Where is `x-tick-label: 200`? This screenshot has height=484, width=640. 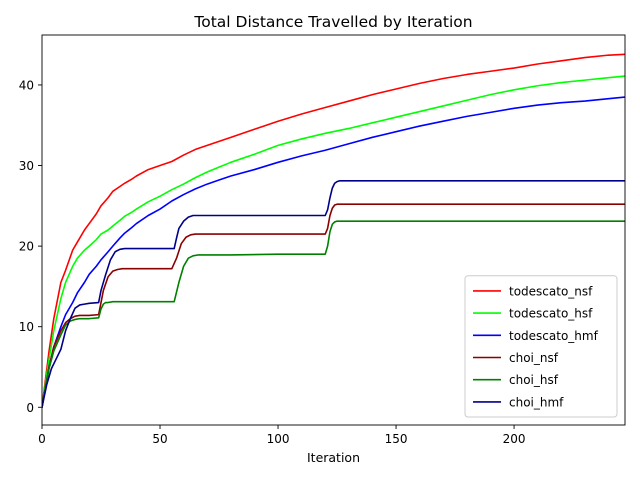 x-tick-label: 200 is located at coordinates (514, 439).